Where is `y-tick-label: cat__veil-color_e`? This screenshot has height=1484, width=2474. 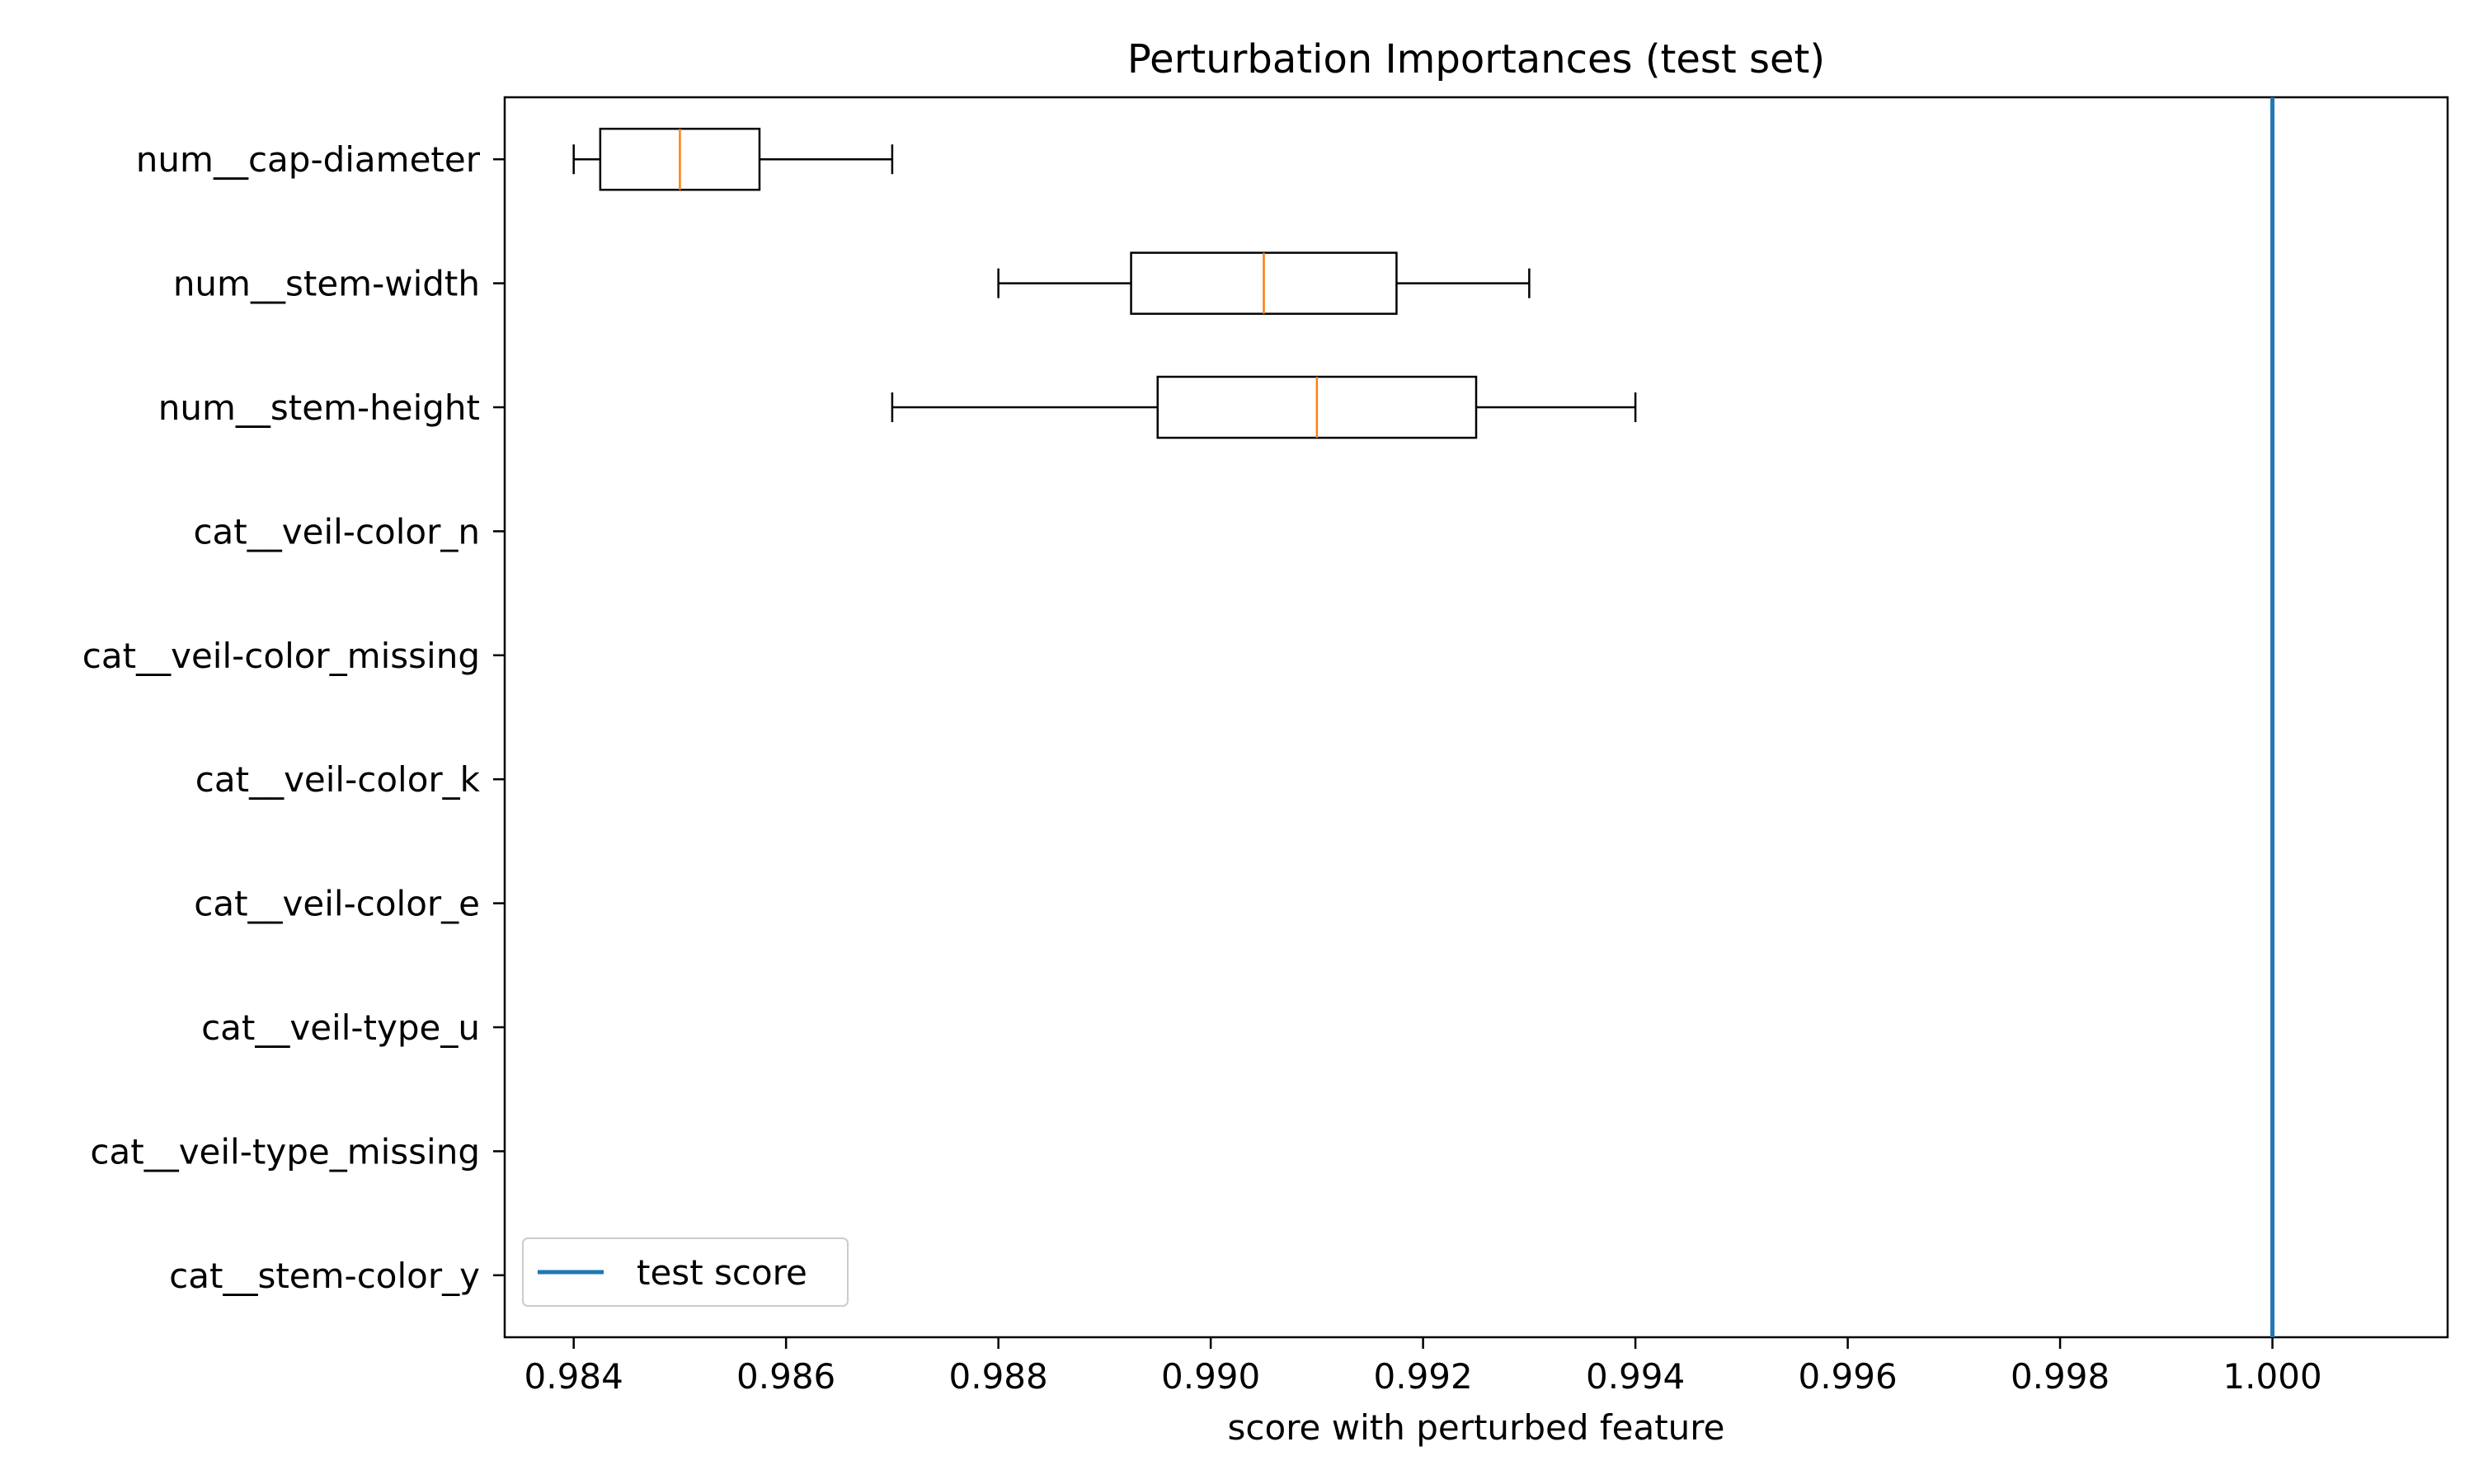
y-tick-label: cat__veil-color_e is located at coordinates (337, 904).